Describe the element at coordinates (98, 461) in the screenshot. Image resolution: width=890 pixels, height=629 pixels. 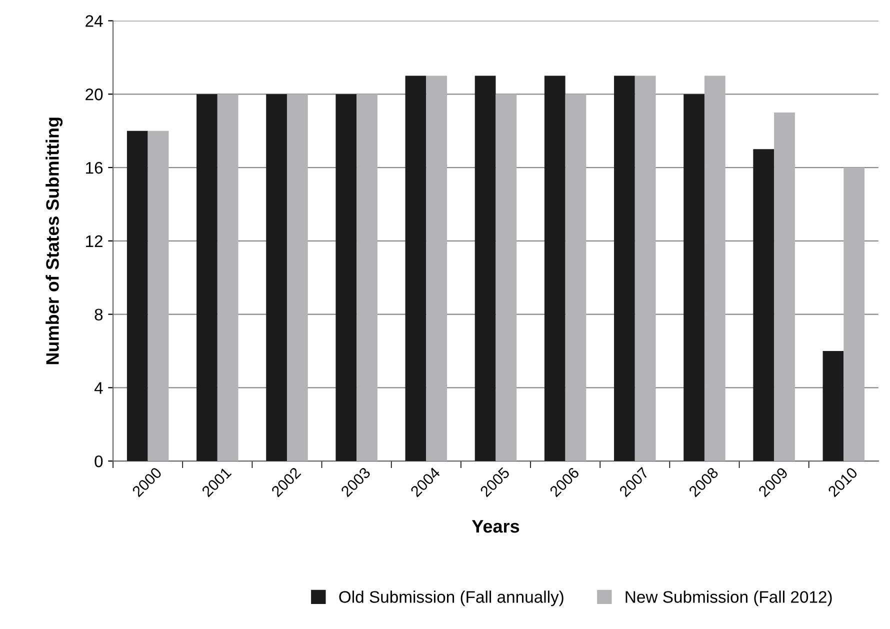
I see `y-tick-label: 0` at that location.